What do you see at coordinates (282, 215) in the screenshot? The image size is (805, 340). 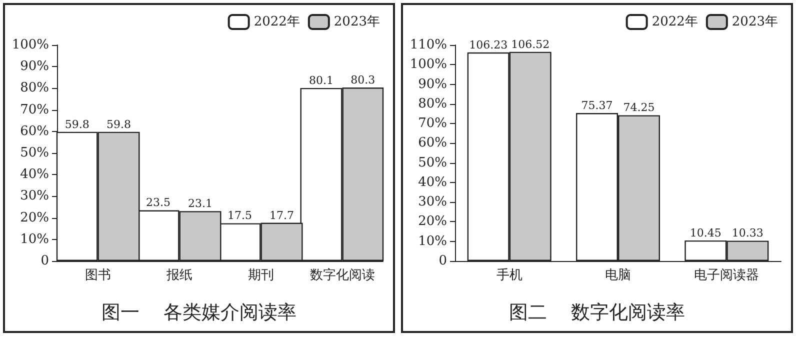 I see `data-label: 17.7` at bounding box center [282, 215].